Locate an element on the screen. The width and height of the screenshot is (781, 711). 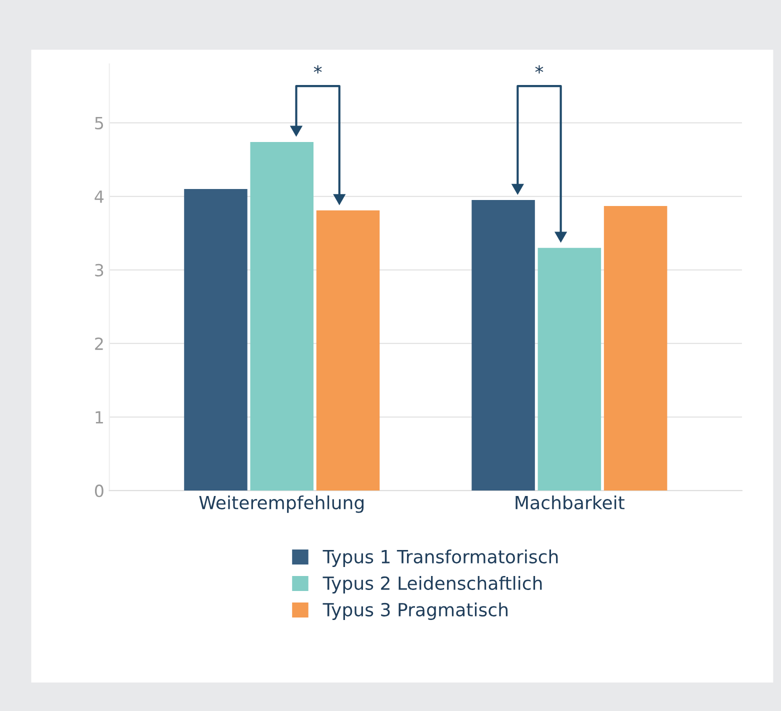
legend-label: Typus 2 Leidenschaftlich is located at coordinates (432, 585).